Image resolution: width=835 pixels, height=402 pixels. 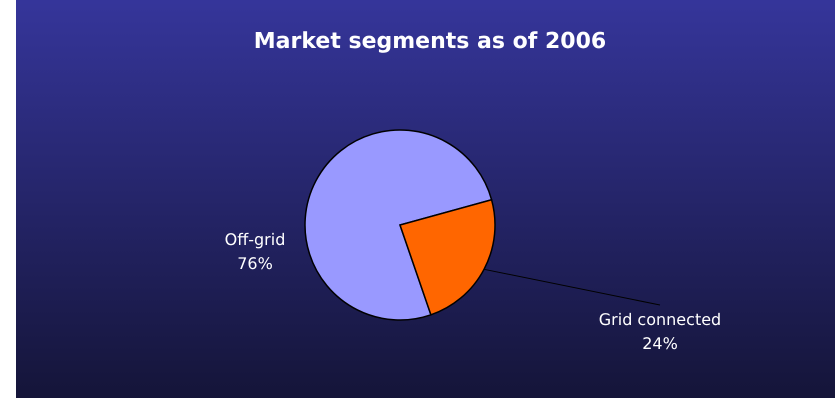 I want to click on slice-label: Off-grid, so click(x=255, y=239).